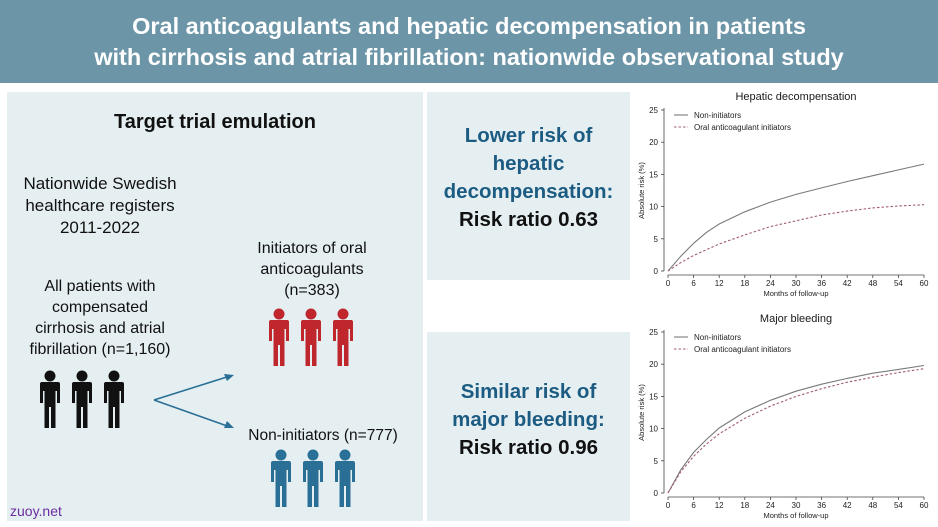  Describe the element at coordinates (795, 97) in the screenshot. I see `chart-title: Hepatic decompensation` at that location.